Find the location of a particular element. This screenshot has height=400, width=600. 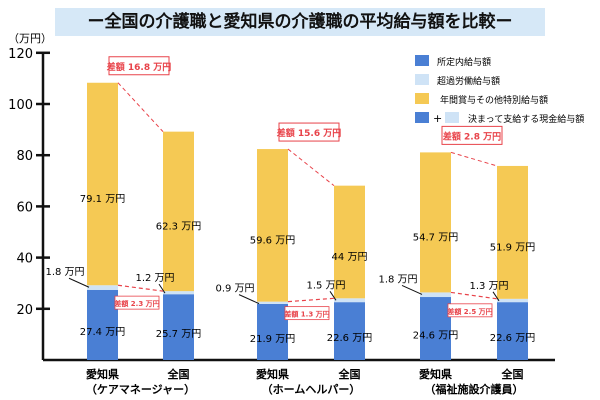

diff-label-total: 差額 16.8 万円 is located at coordinates (139, 67).